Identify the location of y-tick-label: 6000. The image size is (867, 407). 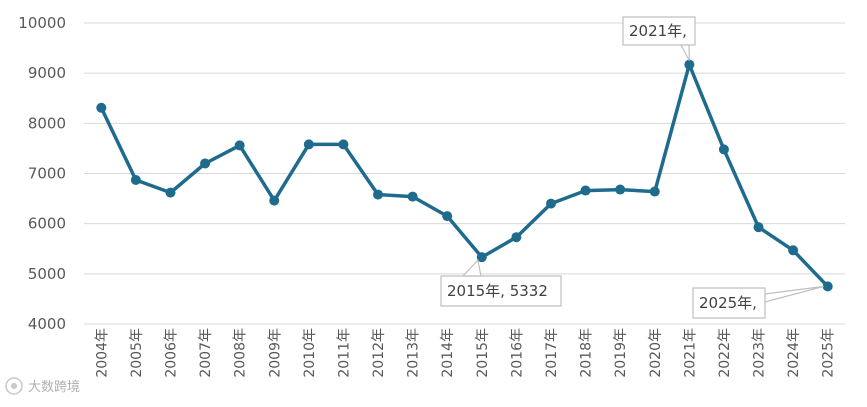
(47, 224).